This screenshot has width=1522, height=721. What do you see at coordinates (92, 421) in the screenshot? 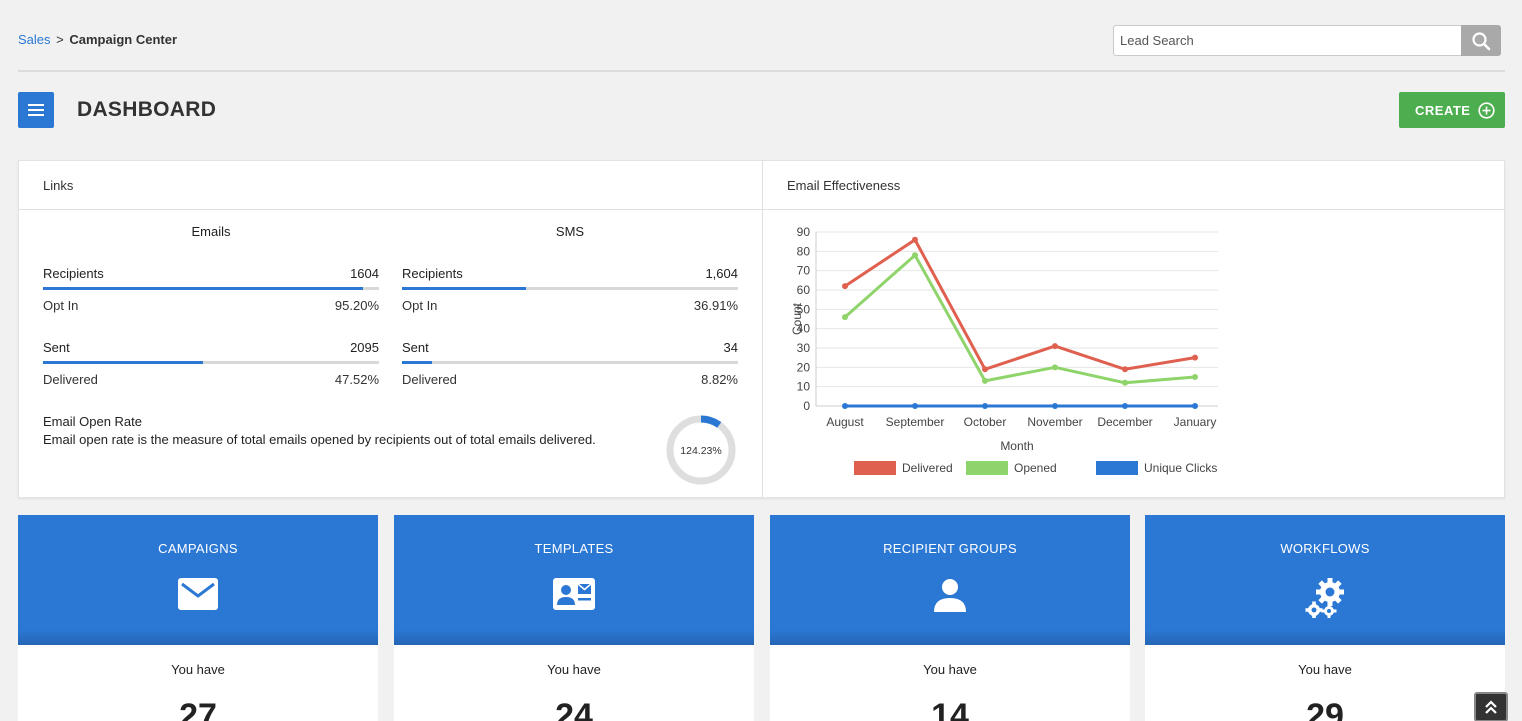
I see `email-open-rate-title: Email Open Rate` at bounding box center [92, 421].